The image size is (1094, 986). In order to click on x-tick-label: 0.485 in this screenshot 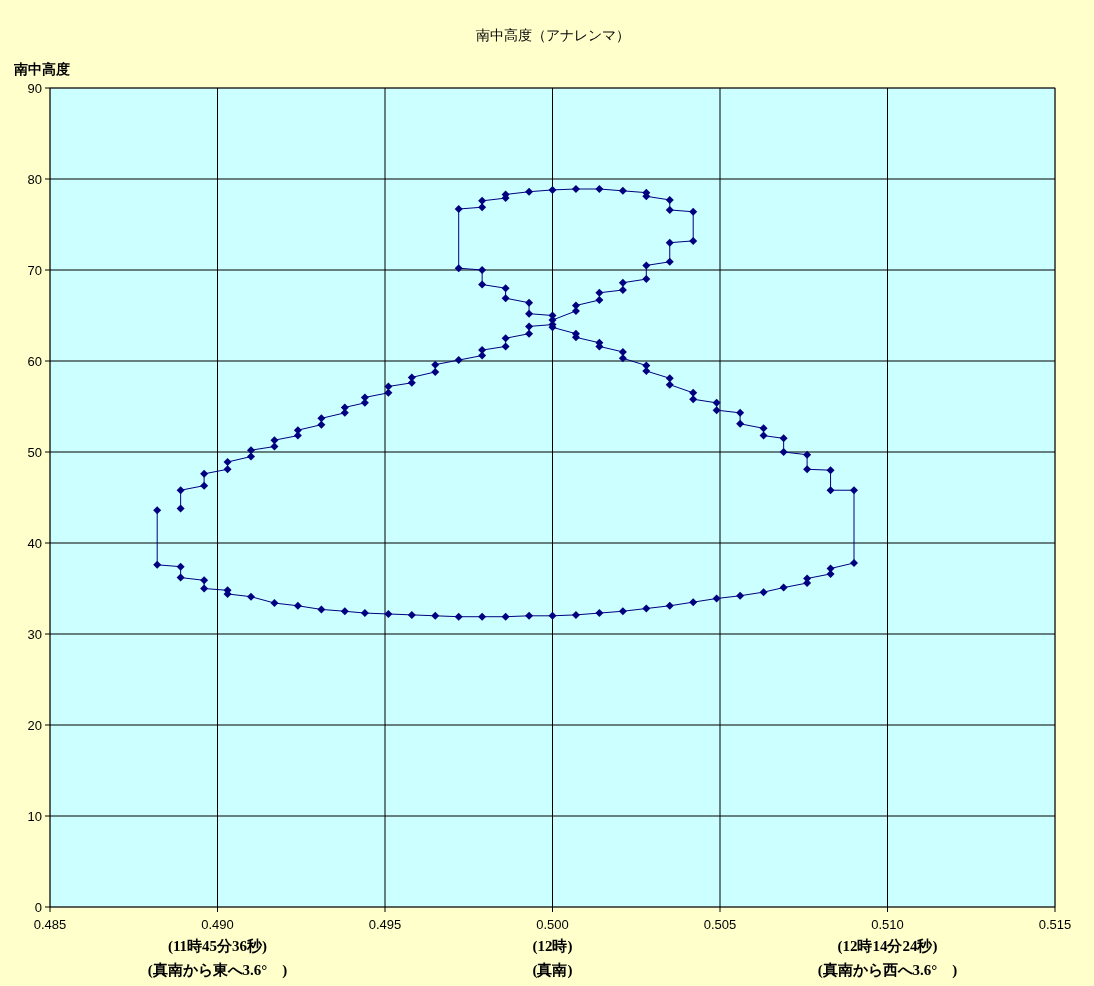, I will do `click(50, 924)`.